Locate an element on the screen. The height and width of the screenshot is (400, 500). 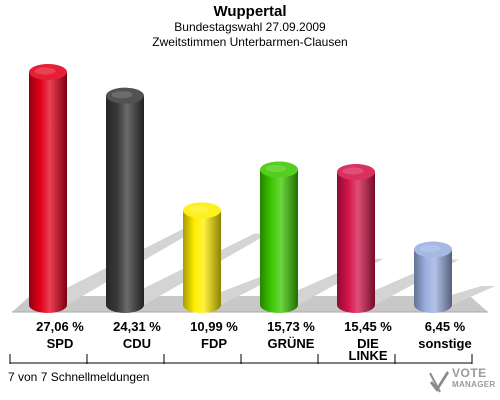
category-label: DIE is located at coordinates (368, 343).